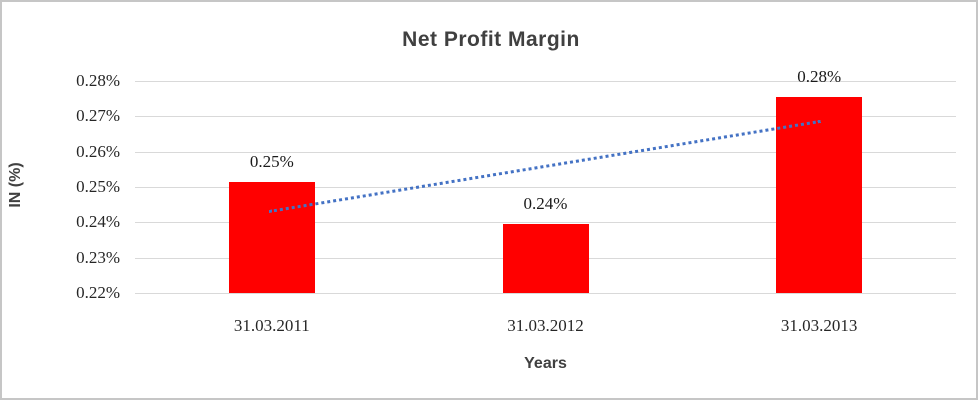  I want to click on bar-data-label: 0.28%, so click(819, 76).